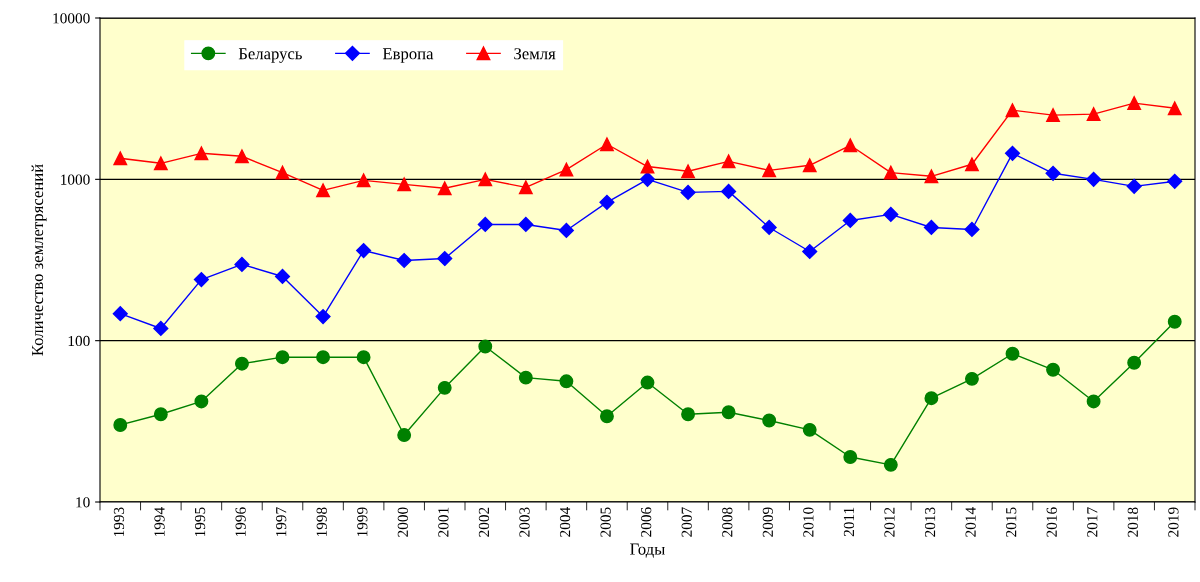  What do you see at coordinates (408, 55) in the screenshot?
I see `legend-label: Европа` at bounding box center [408, 55].